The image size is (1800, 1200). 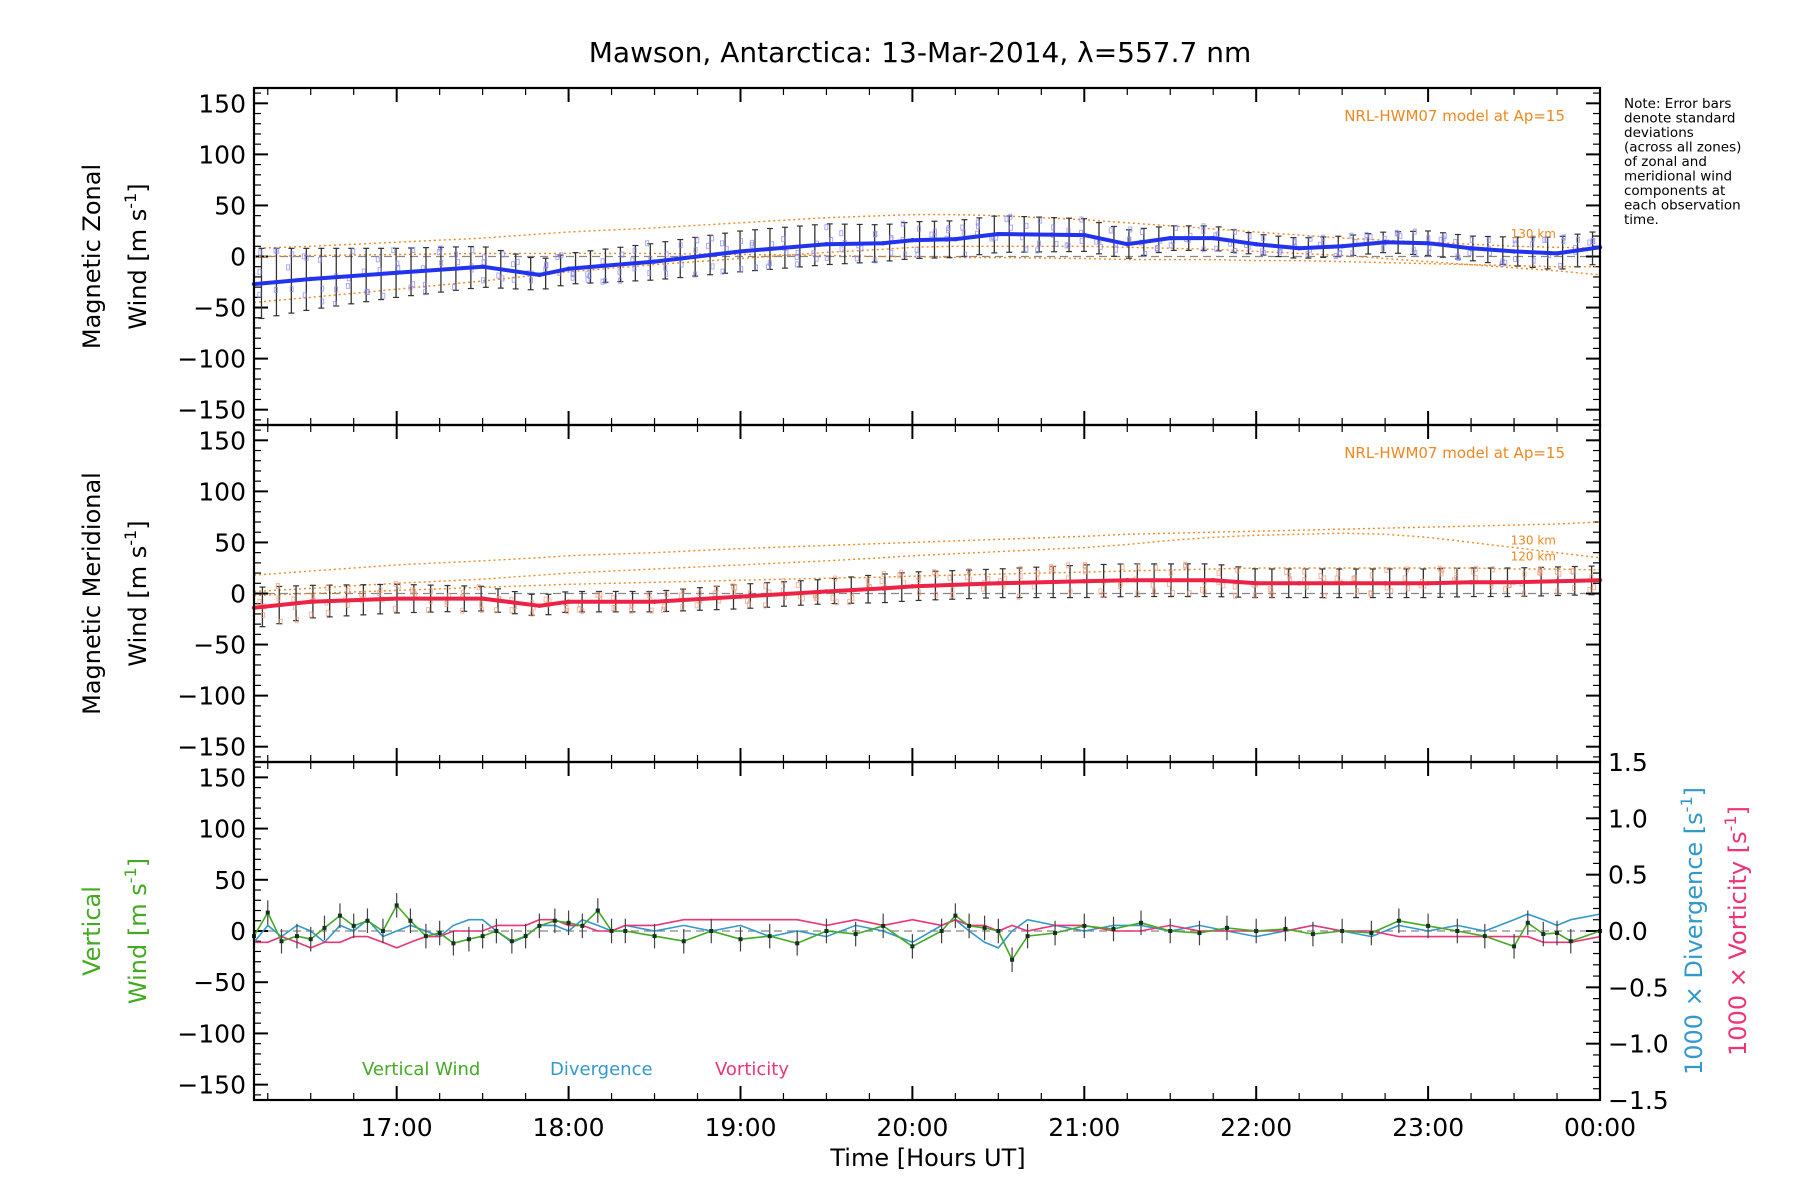 I want to click on y2-tick-label: −1.5, so click(x=1638, y=1100).